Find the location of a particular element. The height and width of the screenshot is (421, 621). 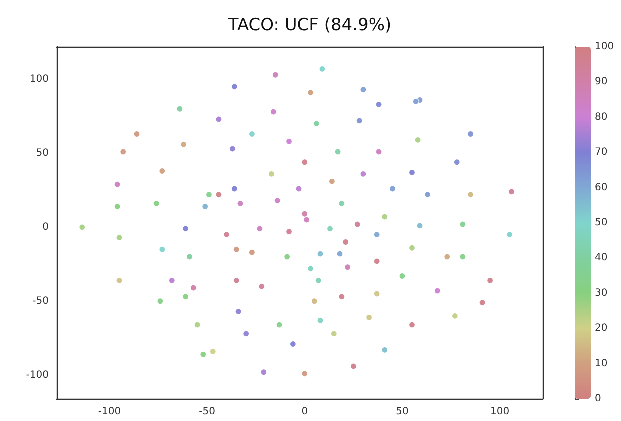

y-tick-label: 0 is located at coordinates (45, 227).